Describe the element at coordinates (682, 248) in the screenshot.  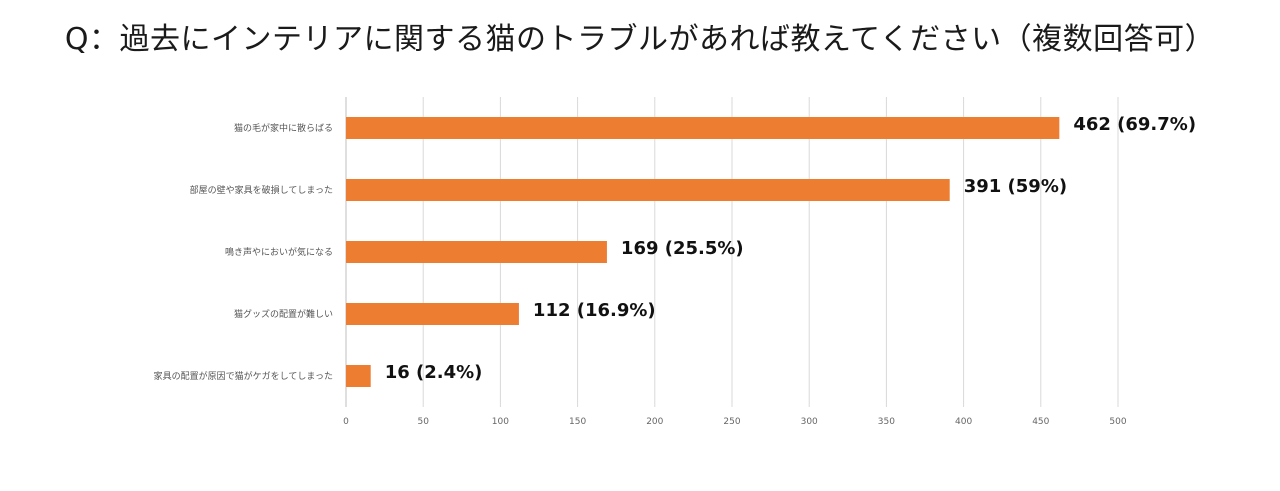
I see `data-label: 169 (25.5%)` at that location.